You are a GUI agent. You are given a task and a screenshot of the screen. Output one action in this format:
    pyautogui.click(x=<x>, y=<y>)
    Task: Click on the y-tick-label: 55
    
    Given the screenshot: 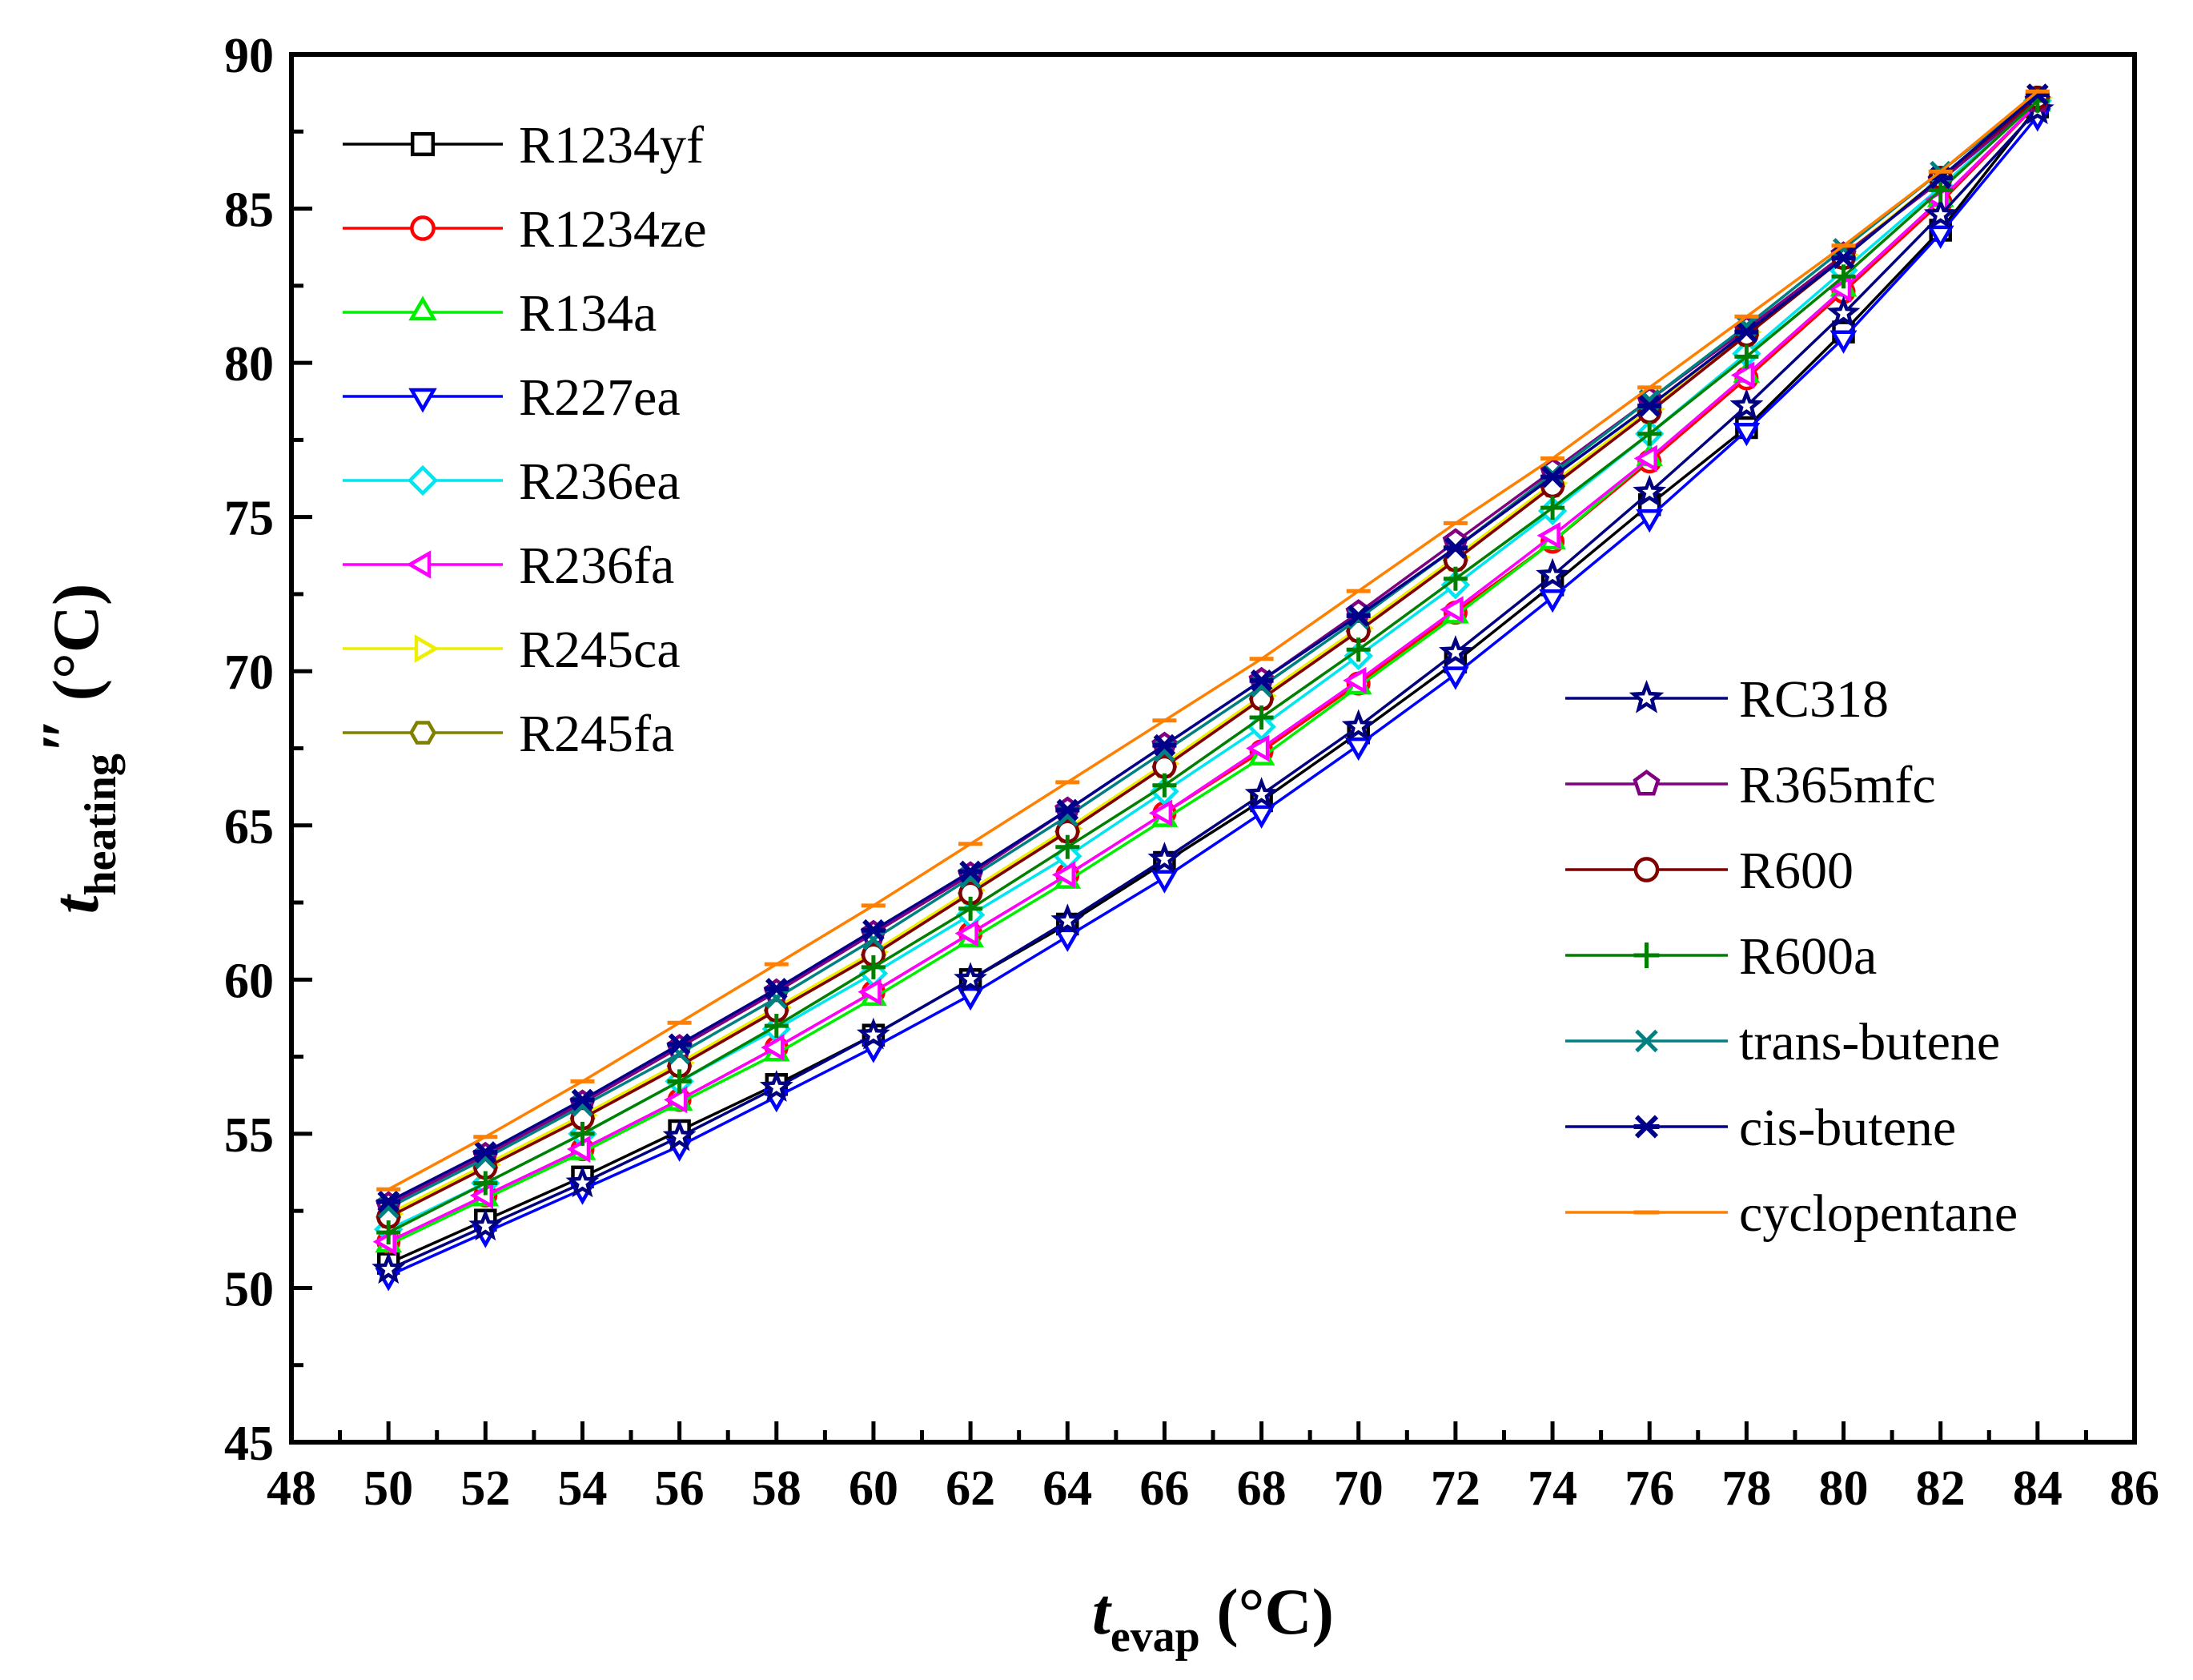 What is the action you would take?
    pyautogui.click(x=249, y=1135)
    